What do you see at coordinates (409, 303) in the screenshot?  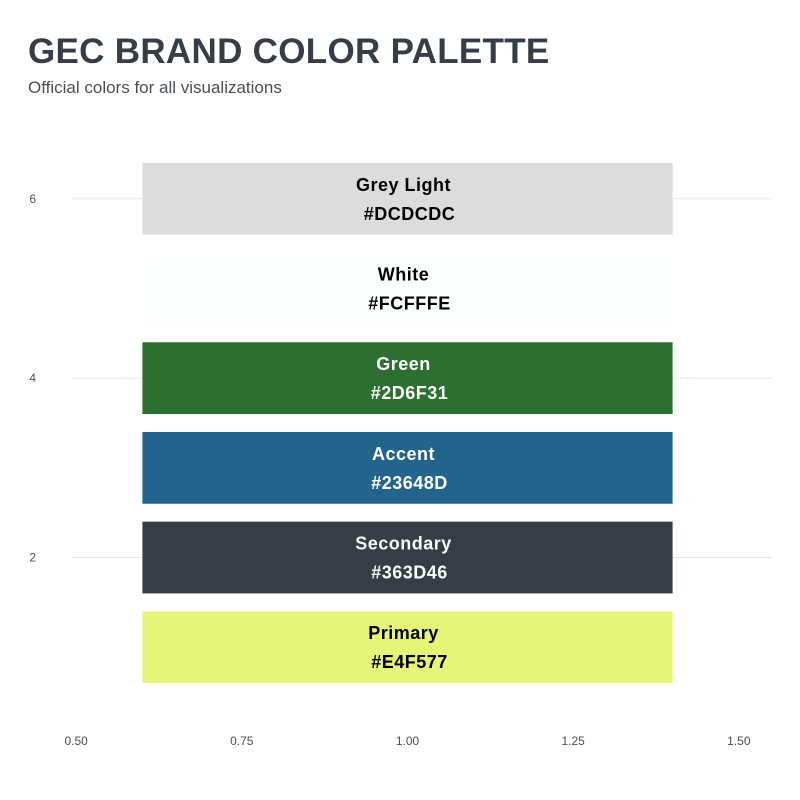 I see `bar-label-hex-white: #FCFFFE` at bounding box center [409, 303].